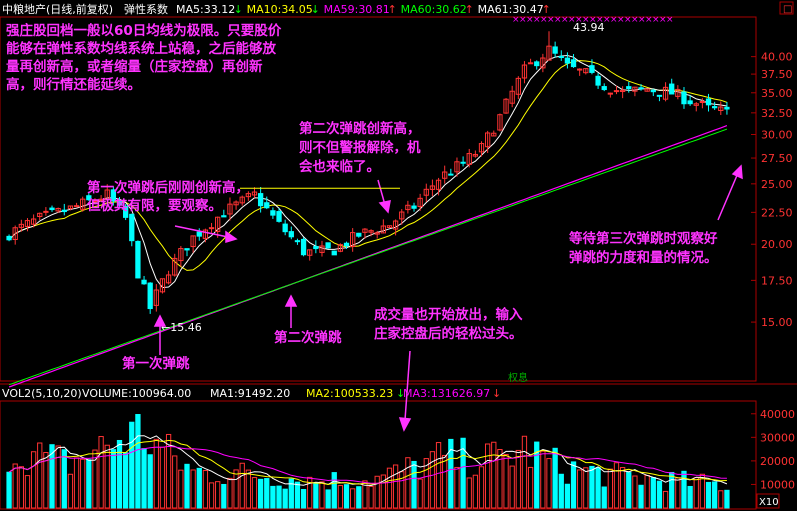 This screenshot has width=797, height=511. Describe the element at coordinates (546, 9) in the screenshot. I see `ma-readout-arrow: ↑` at that location.